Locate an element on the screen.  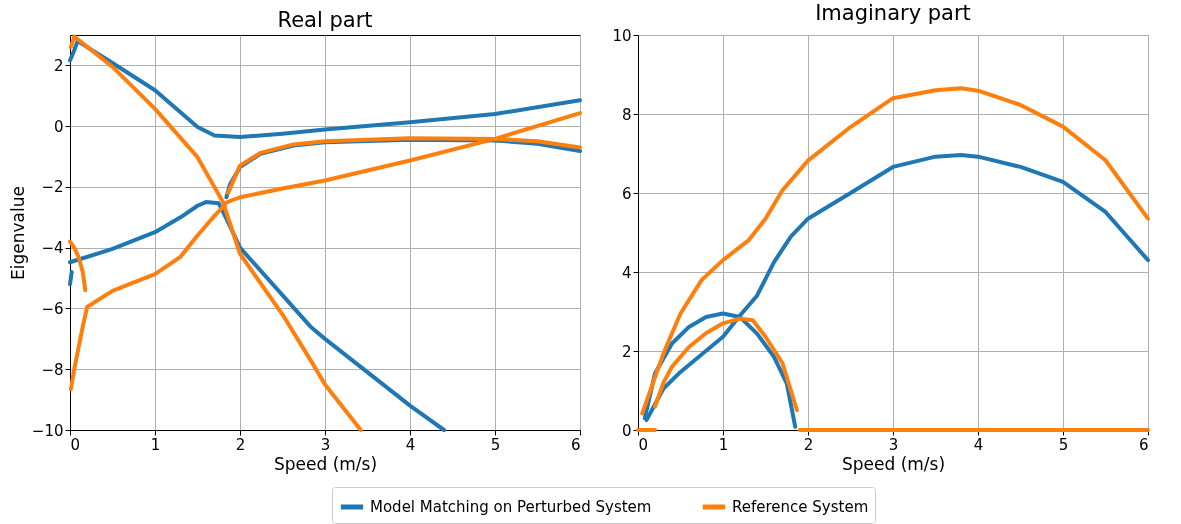
chart-title: Imaginary part is located at coordinates (893, 13).